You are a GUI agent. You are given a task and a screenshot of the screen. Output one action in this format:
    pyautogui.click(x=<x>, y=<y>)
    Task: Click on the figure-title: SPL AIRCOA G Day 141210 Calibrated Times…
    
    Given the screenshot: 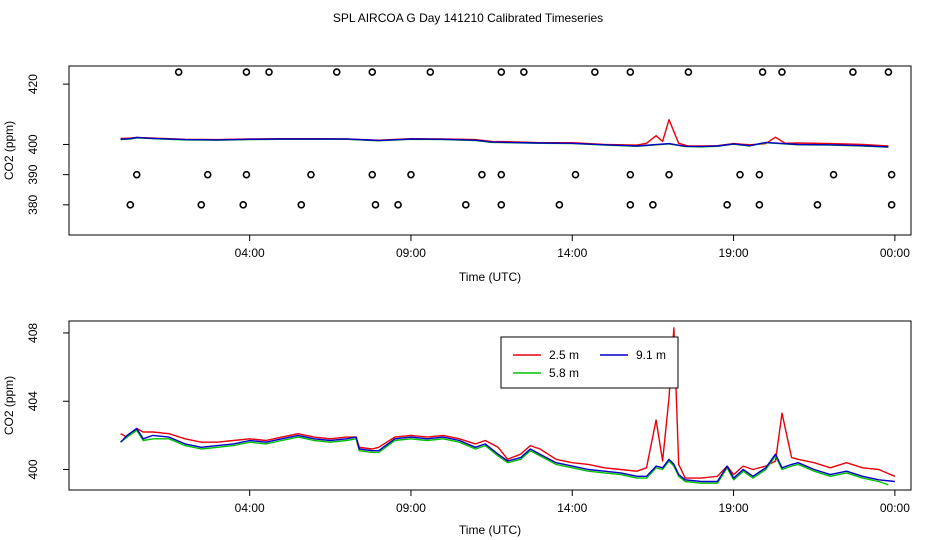 What is the action you would take?
    pyautogui.click(x=468, y=18)
    